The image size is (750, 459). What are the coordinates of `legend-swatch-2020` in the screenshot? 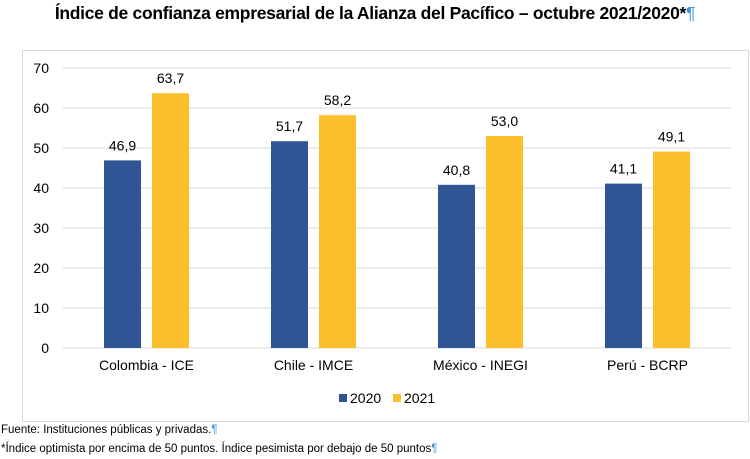 It's located at (343, 398).